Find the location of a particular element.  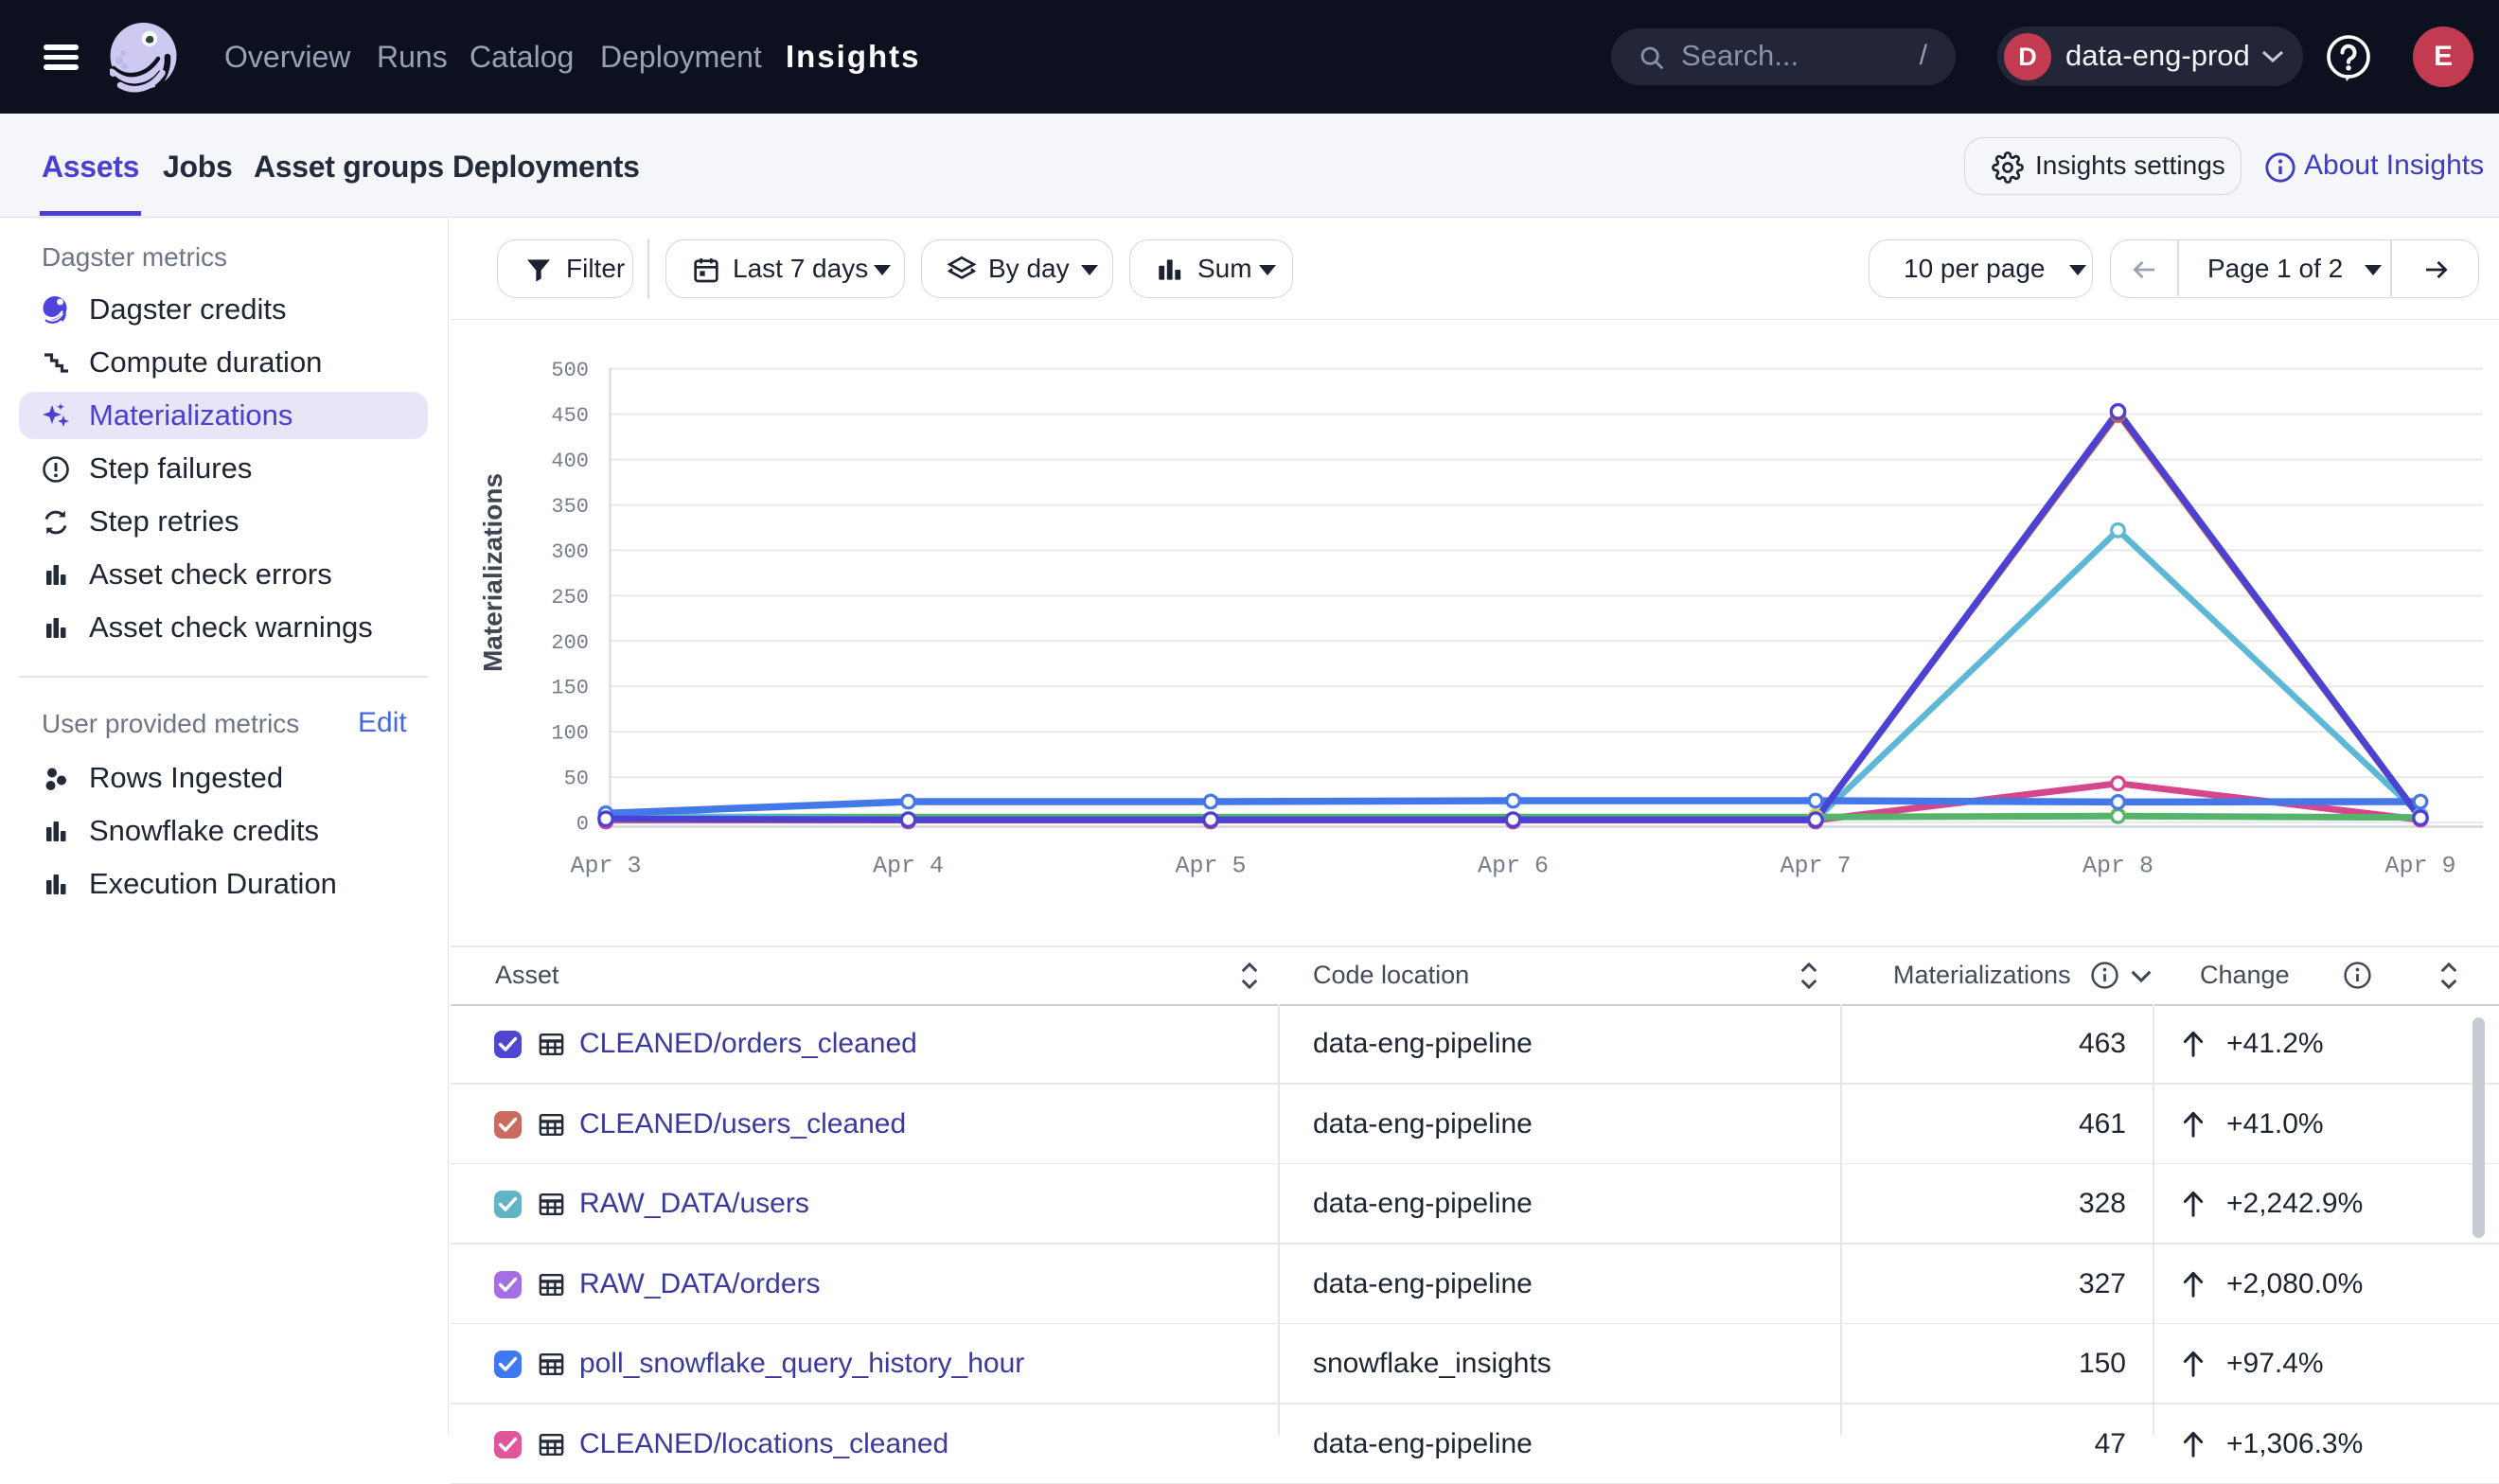

svg-text: 200 is located at coordinates (570, 643).